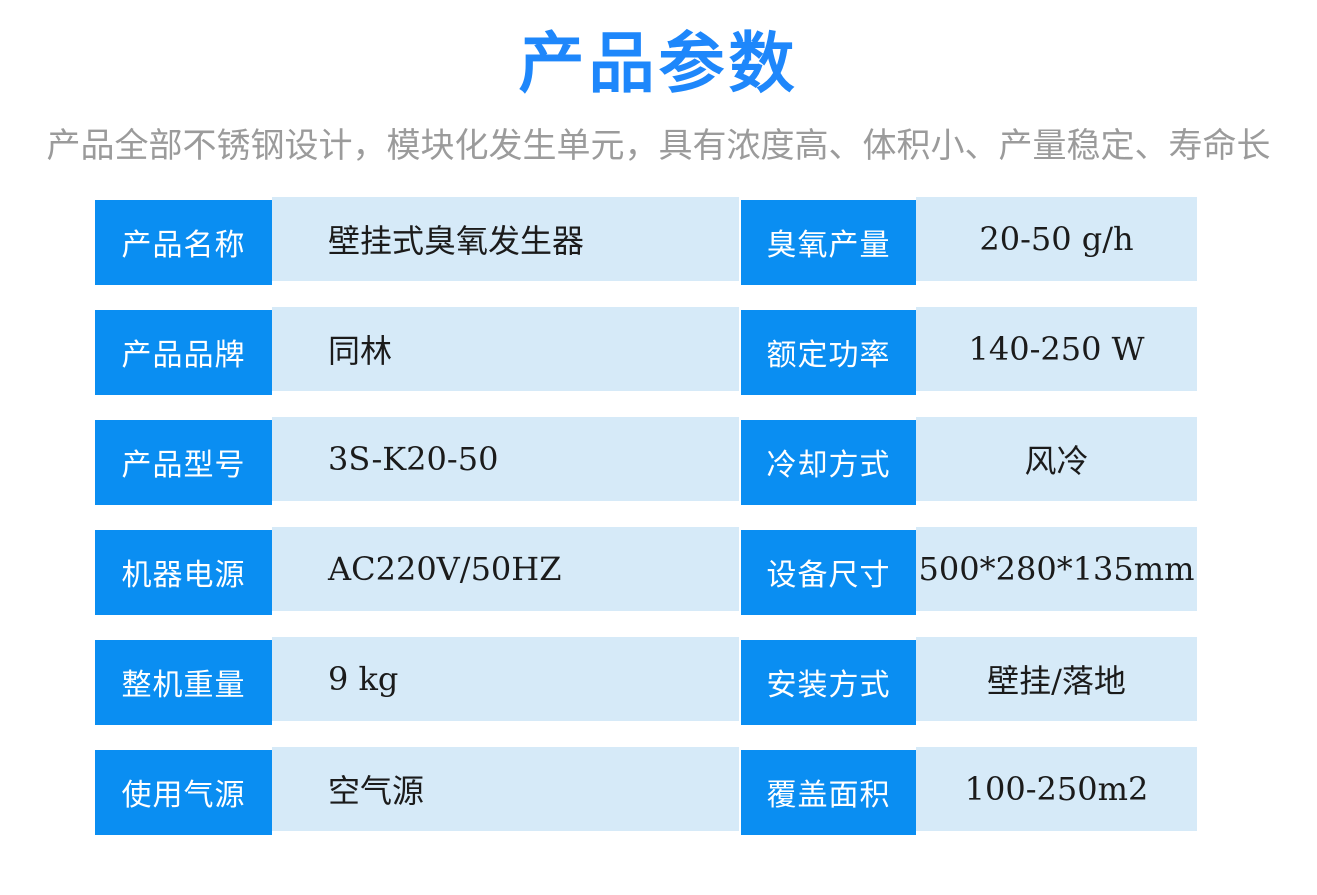 The image size is (1317, 895). What do you see at coordinates (828, 682) in the screenshot?
I see `spec-label-installation-method: 安装方式` at bounding box center [828, 682].